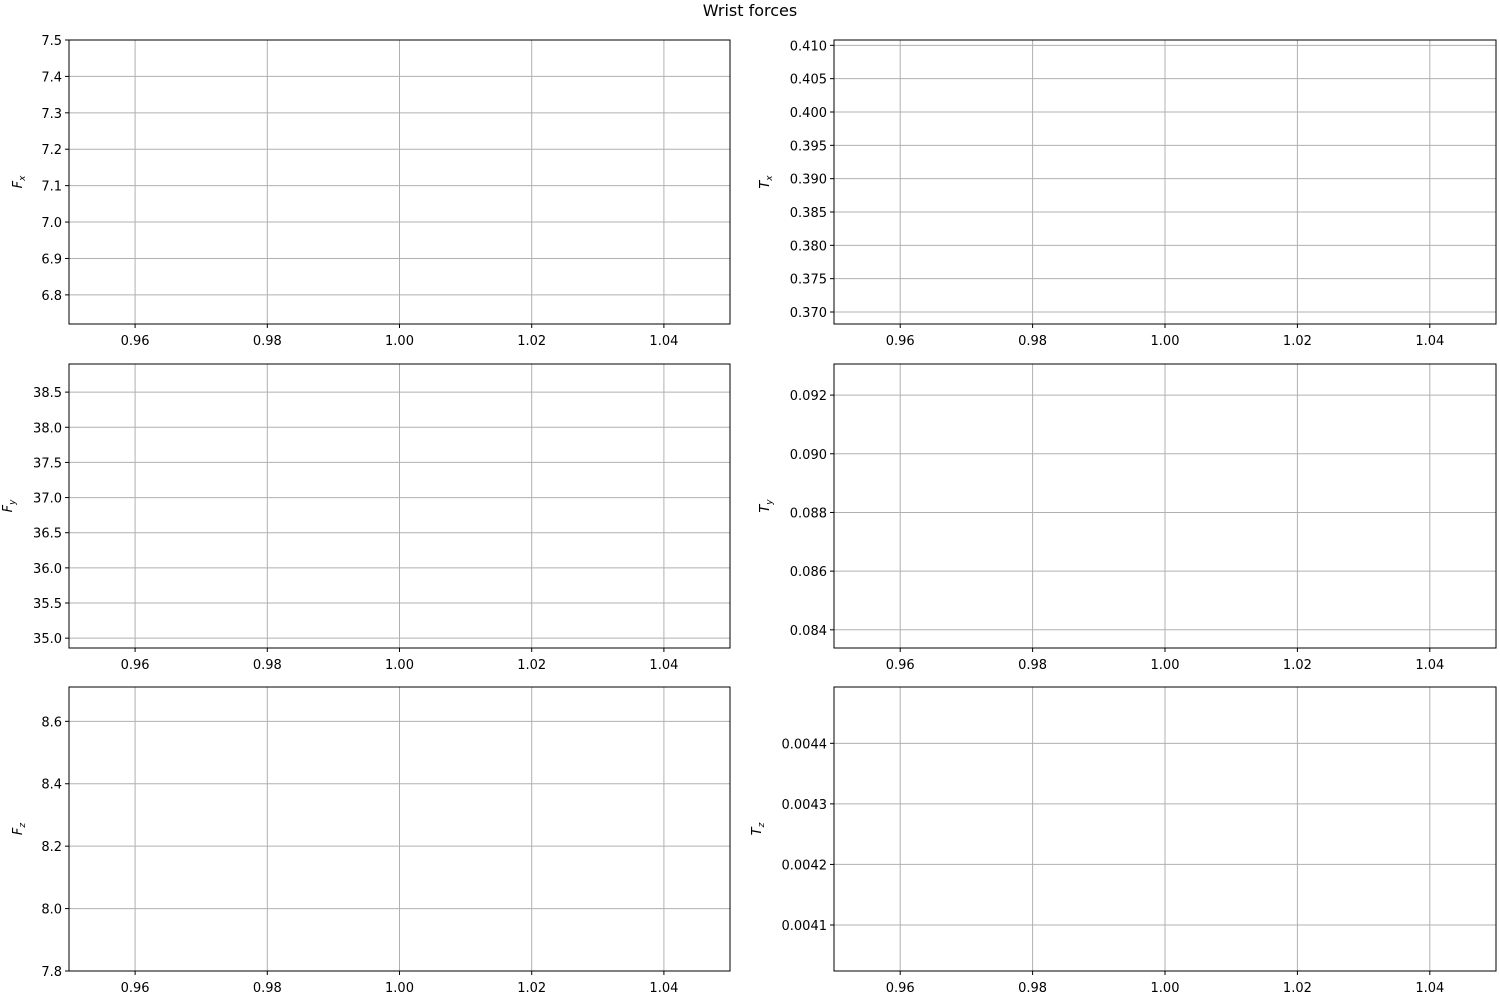 Image resolution: width=1500 pixels, height=1000 pixels. Describe the element at coordinates (47, 534) in the screenshot. I see `y-tick-label: 36.5` at that location.